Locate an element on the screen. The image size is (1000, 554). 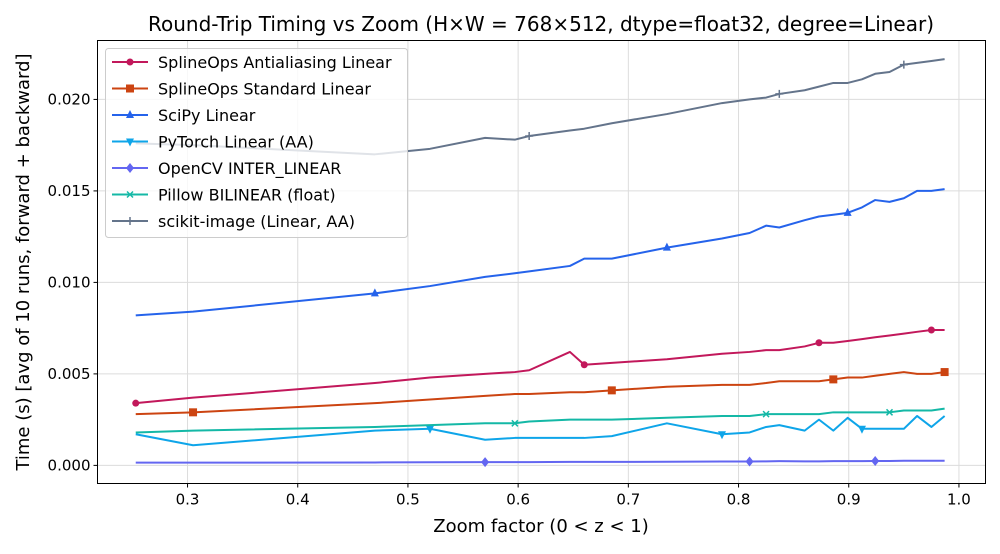
series-splineops-antialiasing-linear is located at coordinates (538, 366).